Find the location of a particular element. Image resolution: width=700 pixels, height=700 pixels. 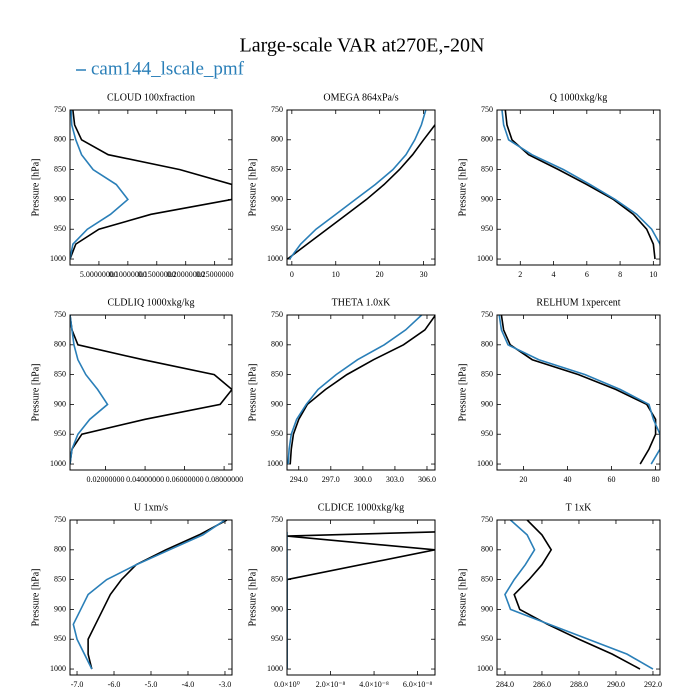

x-tick-label: 0.02000000 is located at coordinates (106, 479).